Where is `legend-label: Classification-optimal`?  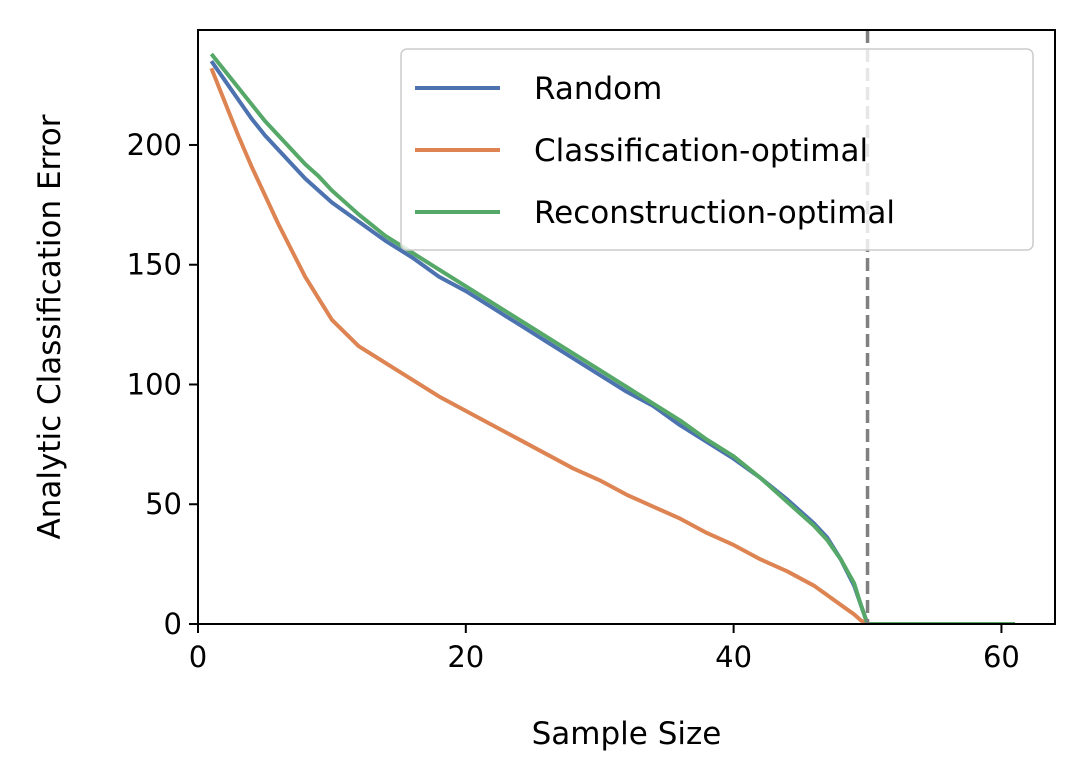
legend-label: Classification-optimal is located at coordinates (701, 151).